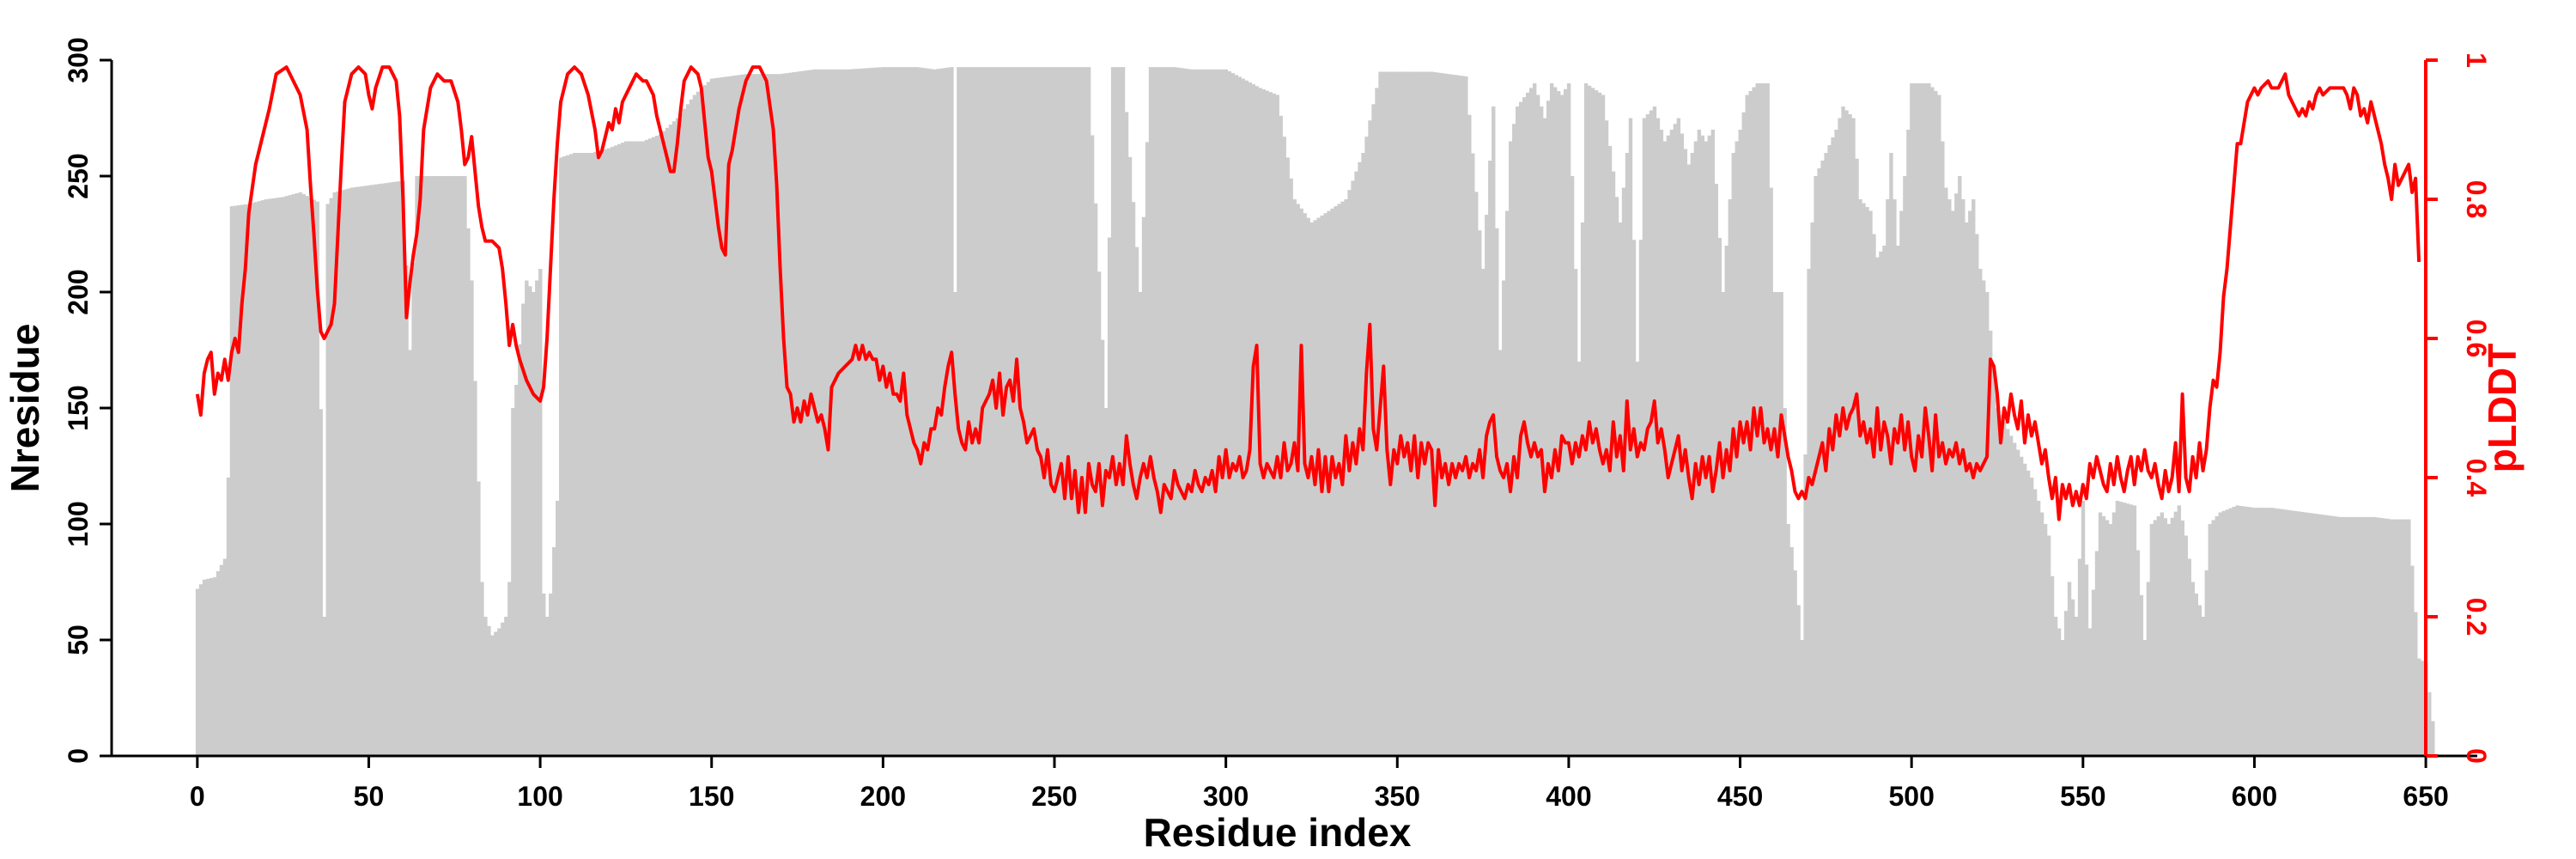 The height and width of the screenshot is (859, 2576). What do you see at coordinates (2477, 756) in the screenshot?
I see `y-right-tick-label: 0` at bounding box center [2477, 756].